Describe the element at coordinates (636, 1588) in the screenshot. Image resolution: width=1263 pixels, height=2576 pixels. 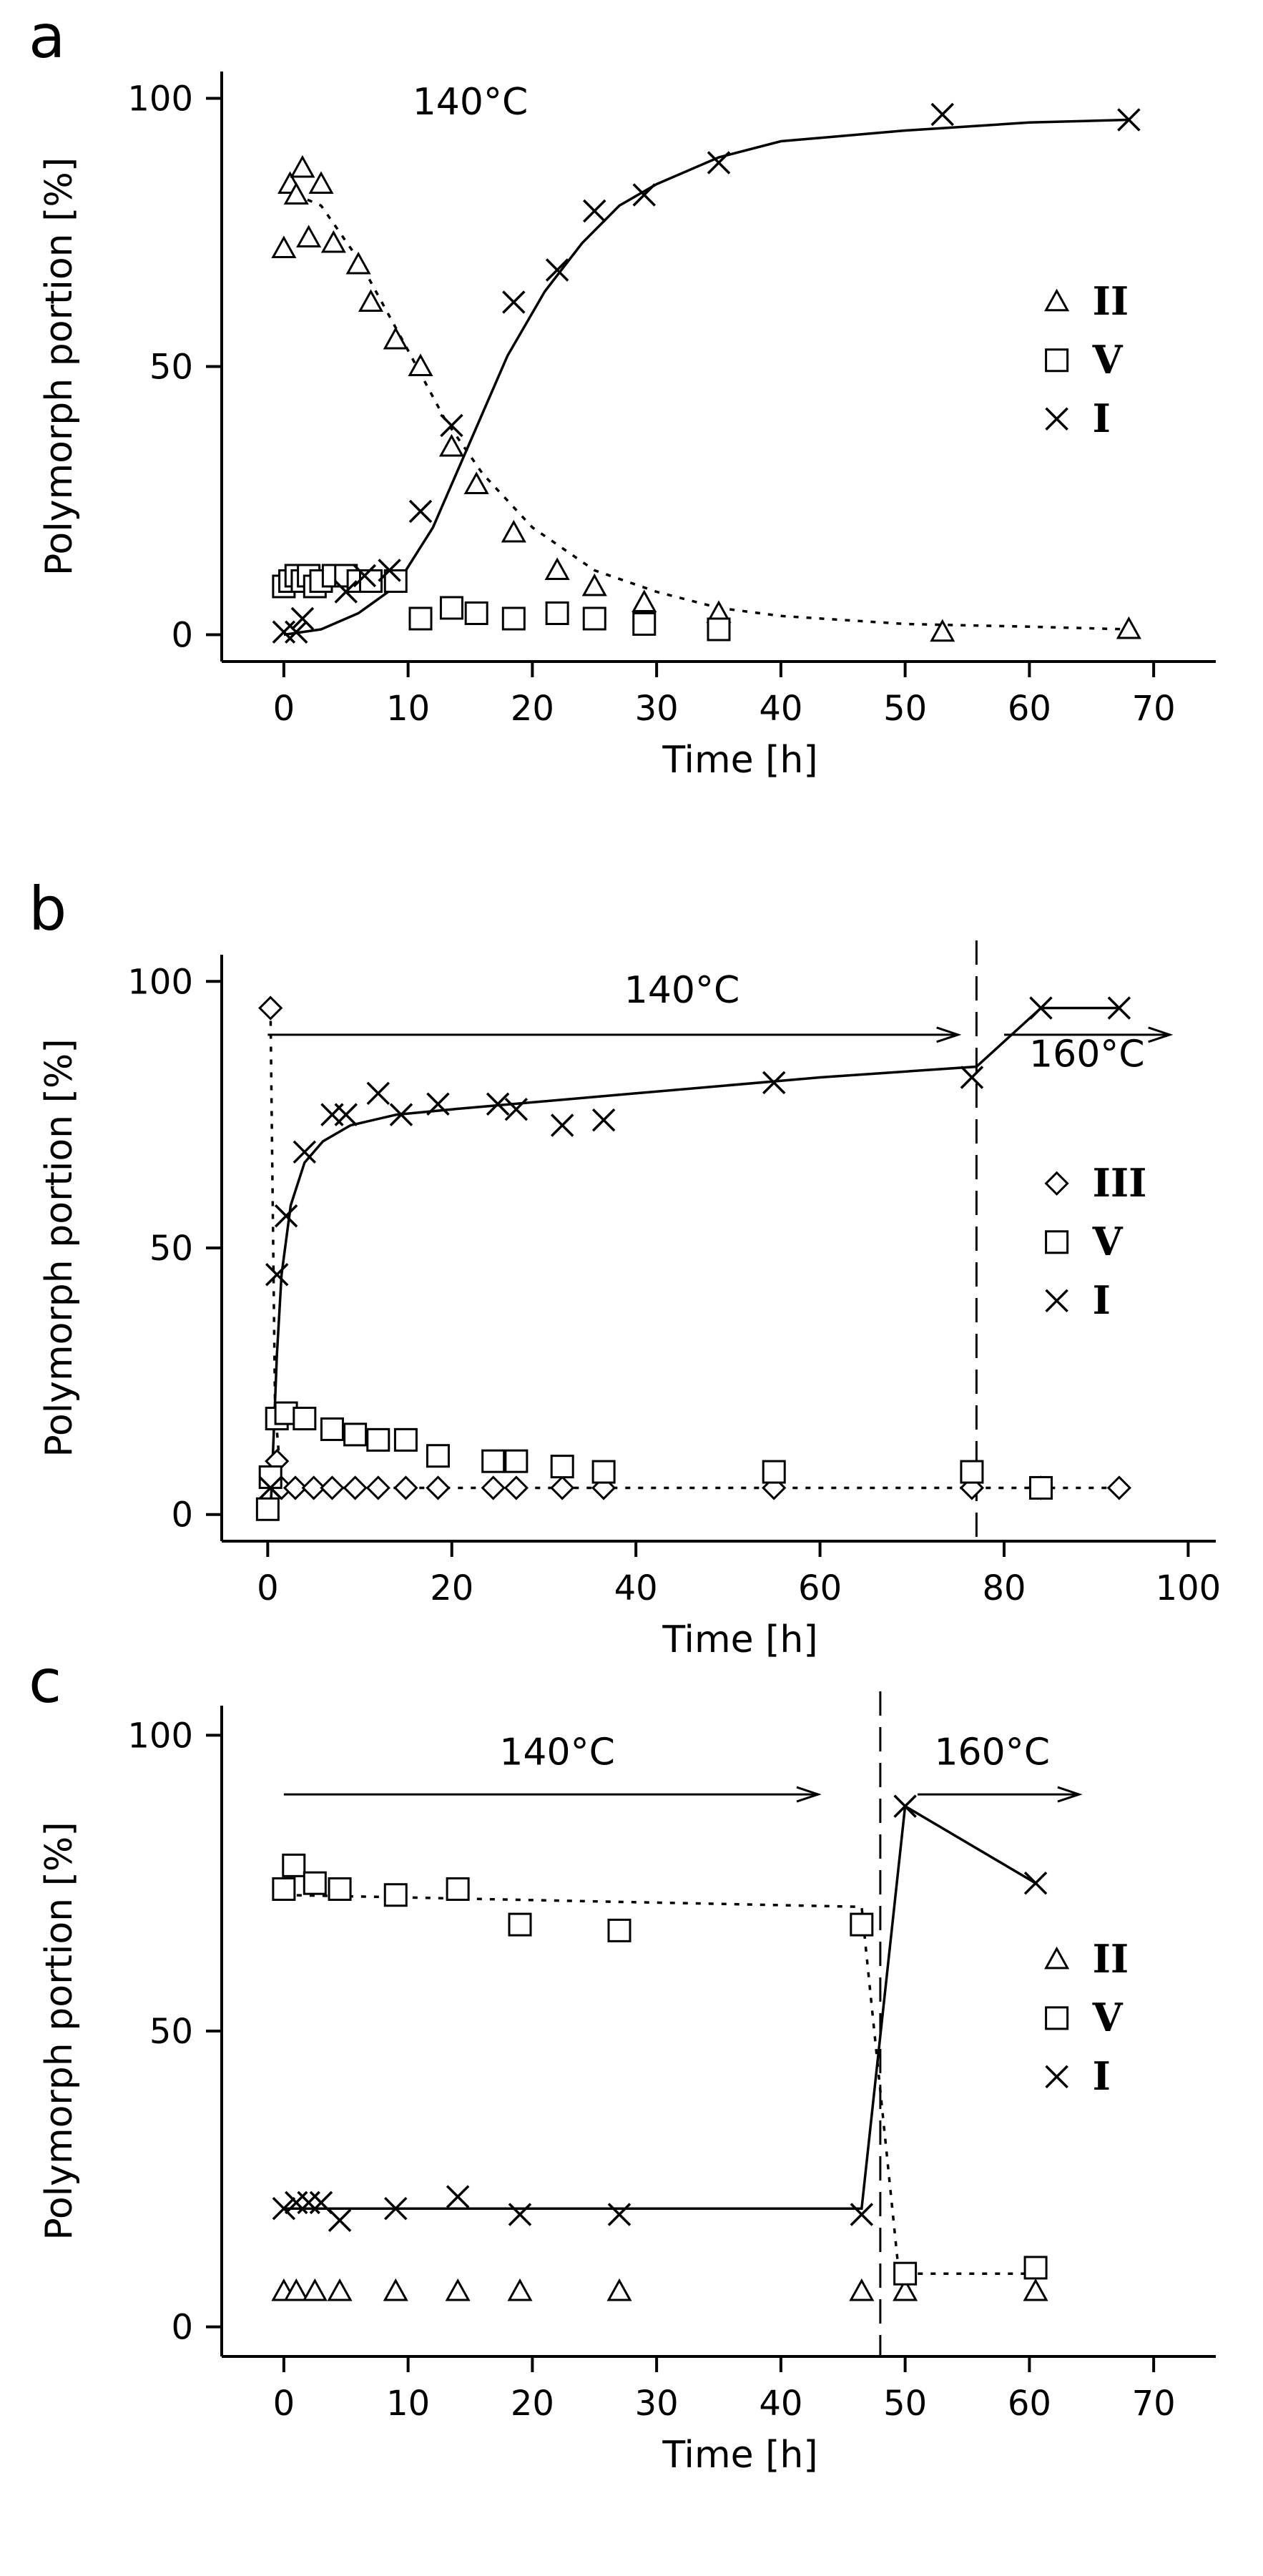
I see `x-tick-label: 40` at that location.